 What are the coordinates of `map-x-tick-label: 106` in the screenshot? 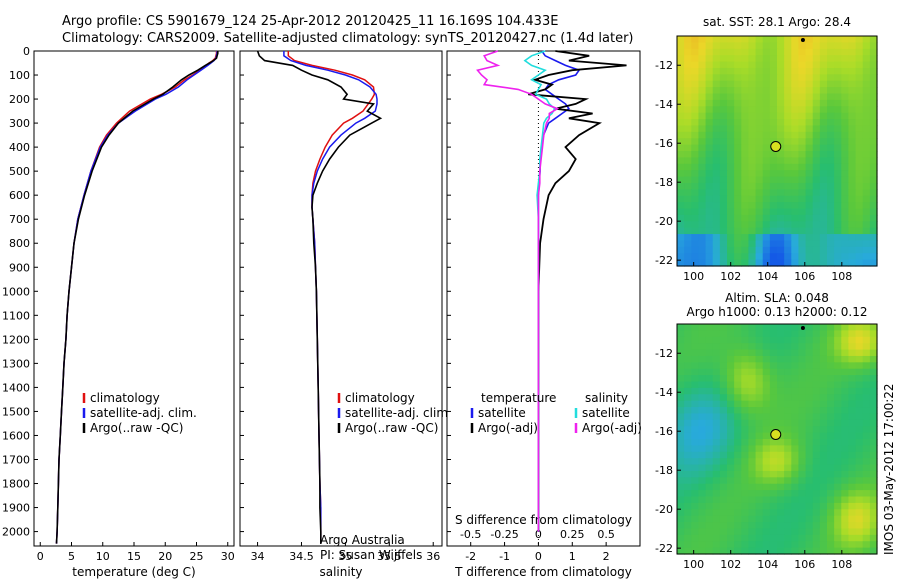 It's located at (804, 276).